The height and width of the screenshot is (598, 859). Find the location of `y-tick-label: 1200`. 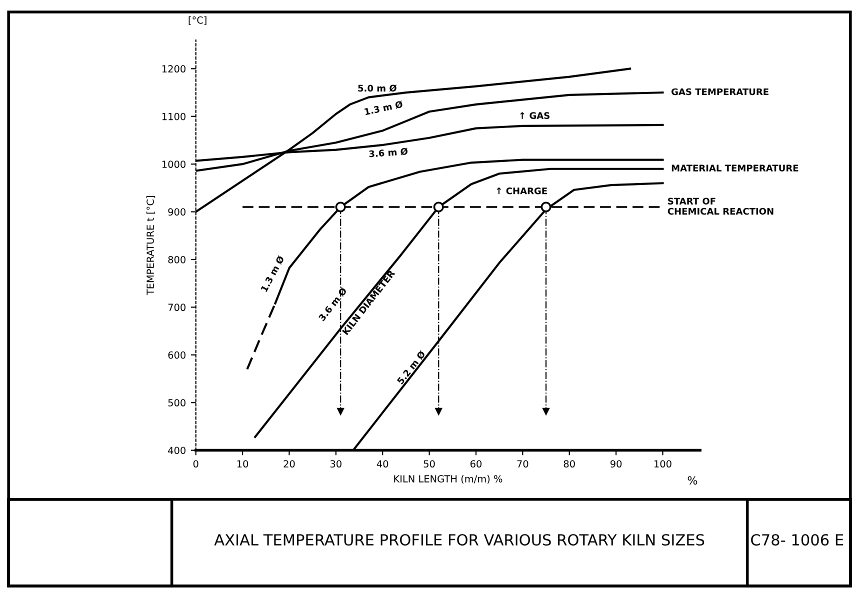

y-tick-label: 1200 is located at coordinates (174, 69).